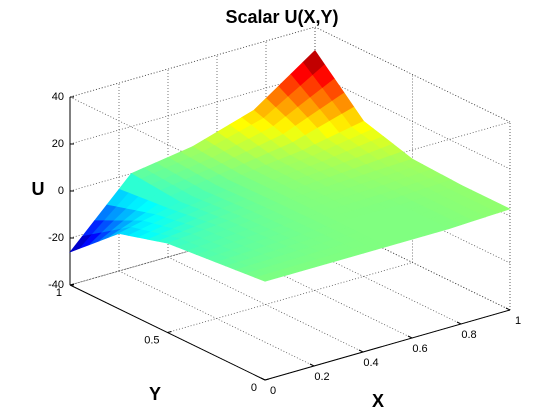  What do you see at coordinates (58, 97) in the screenshot?
I see `z-tick-label: 40` at bounding box center [58, 97].